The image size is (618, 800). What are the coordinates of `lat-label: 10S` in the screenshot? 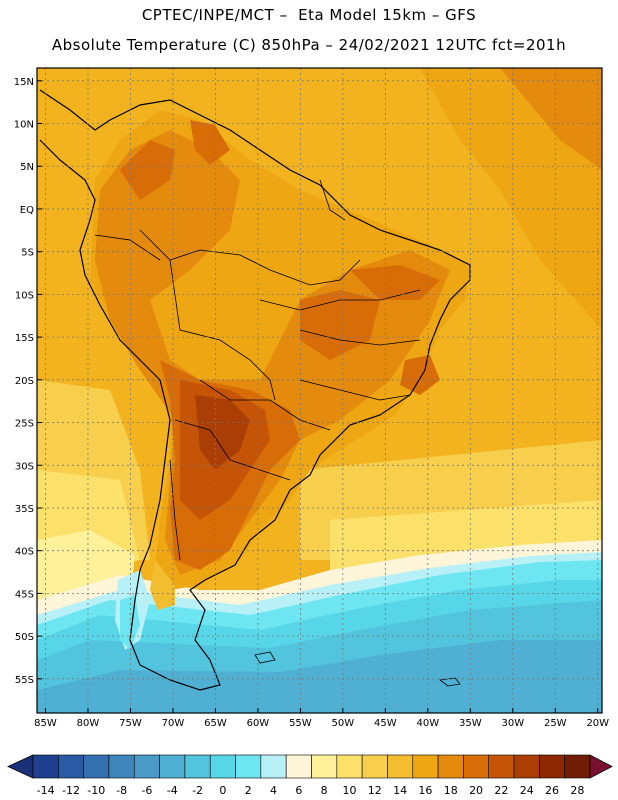 It's located at (24, 295).